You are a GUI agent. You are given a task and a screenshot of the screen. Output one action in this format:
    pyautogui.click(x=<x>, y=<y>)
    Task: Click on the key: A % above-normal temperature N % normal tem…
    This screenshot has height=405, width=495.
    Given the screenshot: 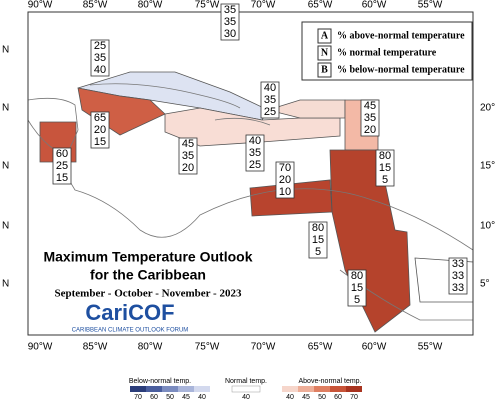 What is the action you would take?
    pyautogui.click(x=387, y=51)
    